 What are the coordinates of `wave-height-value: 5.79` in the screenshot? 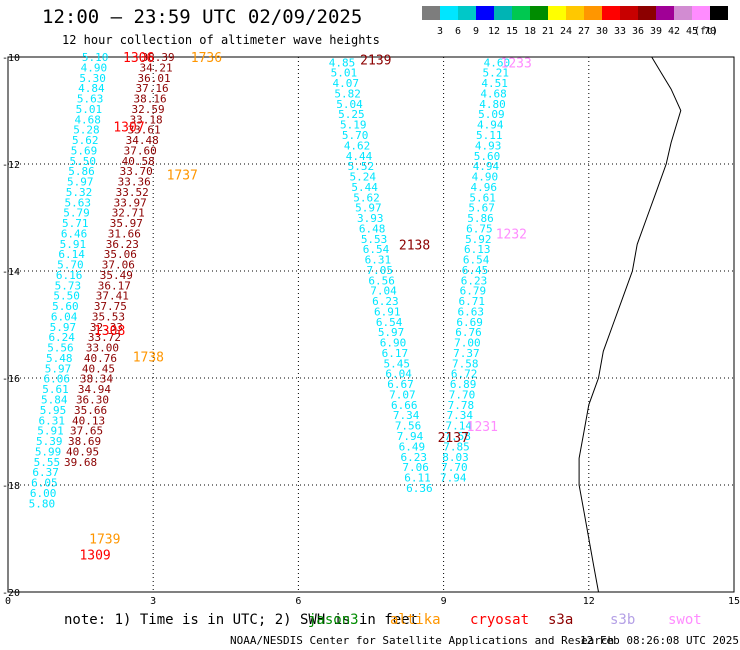 It's located at (76, 213).